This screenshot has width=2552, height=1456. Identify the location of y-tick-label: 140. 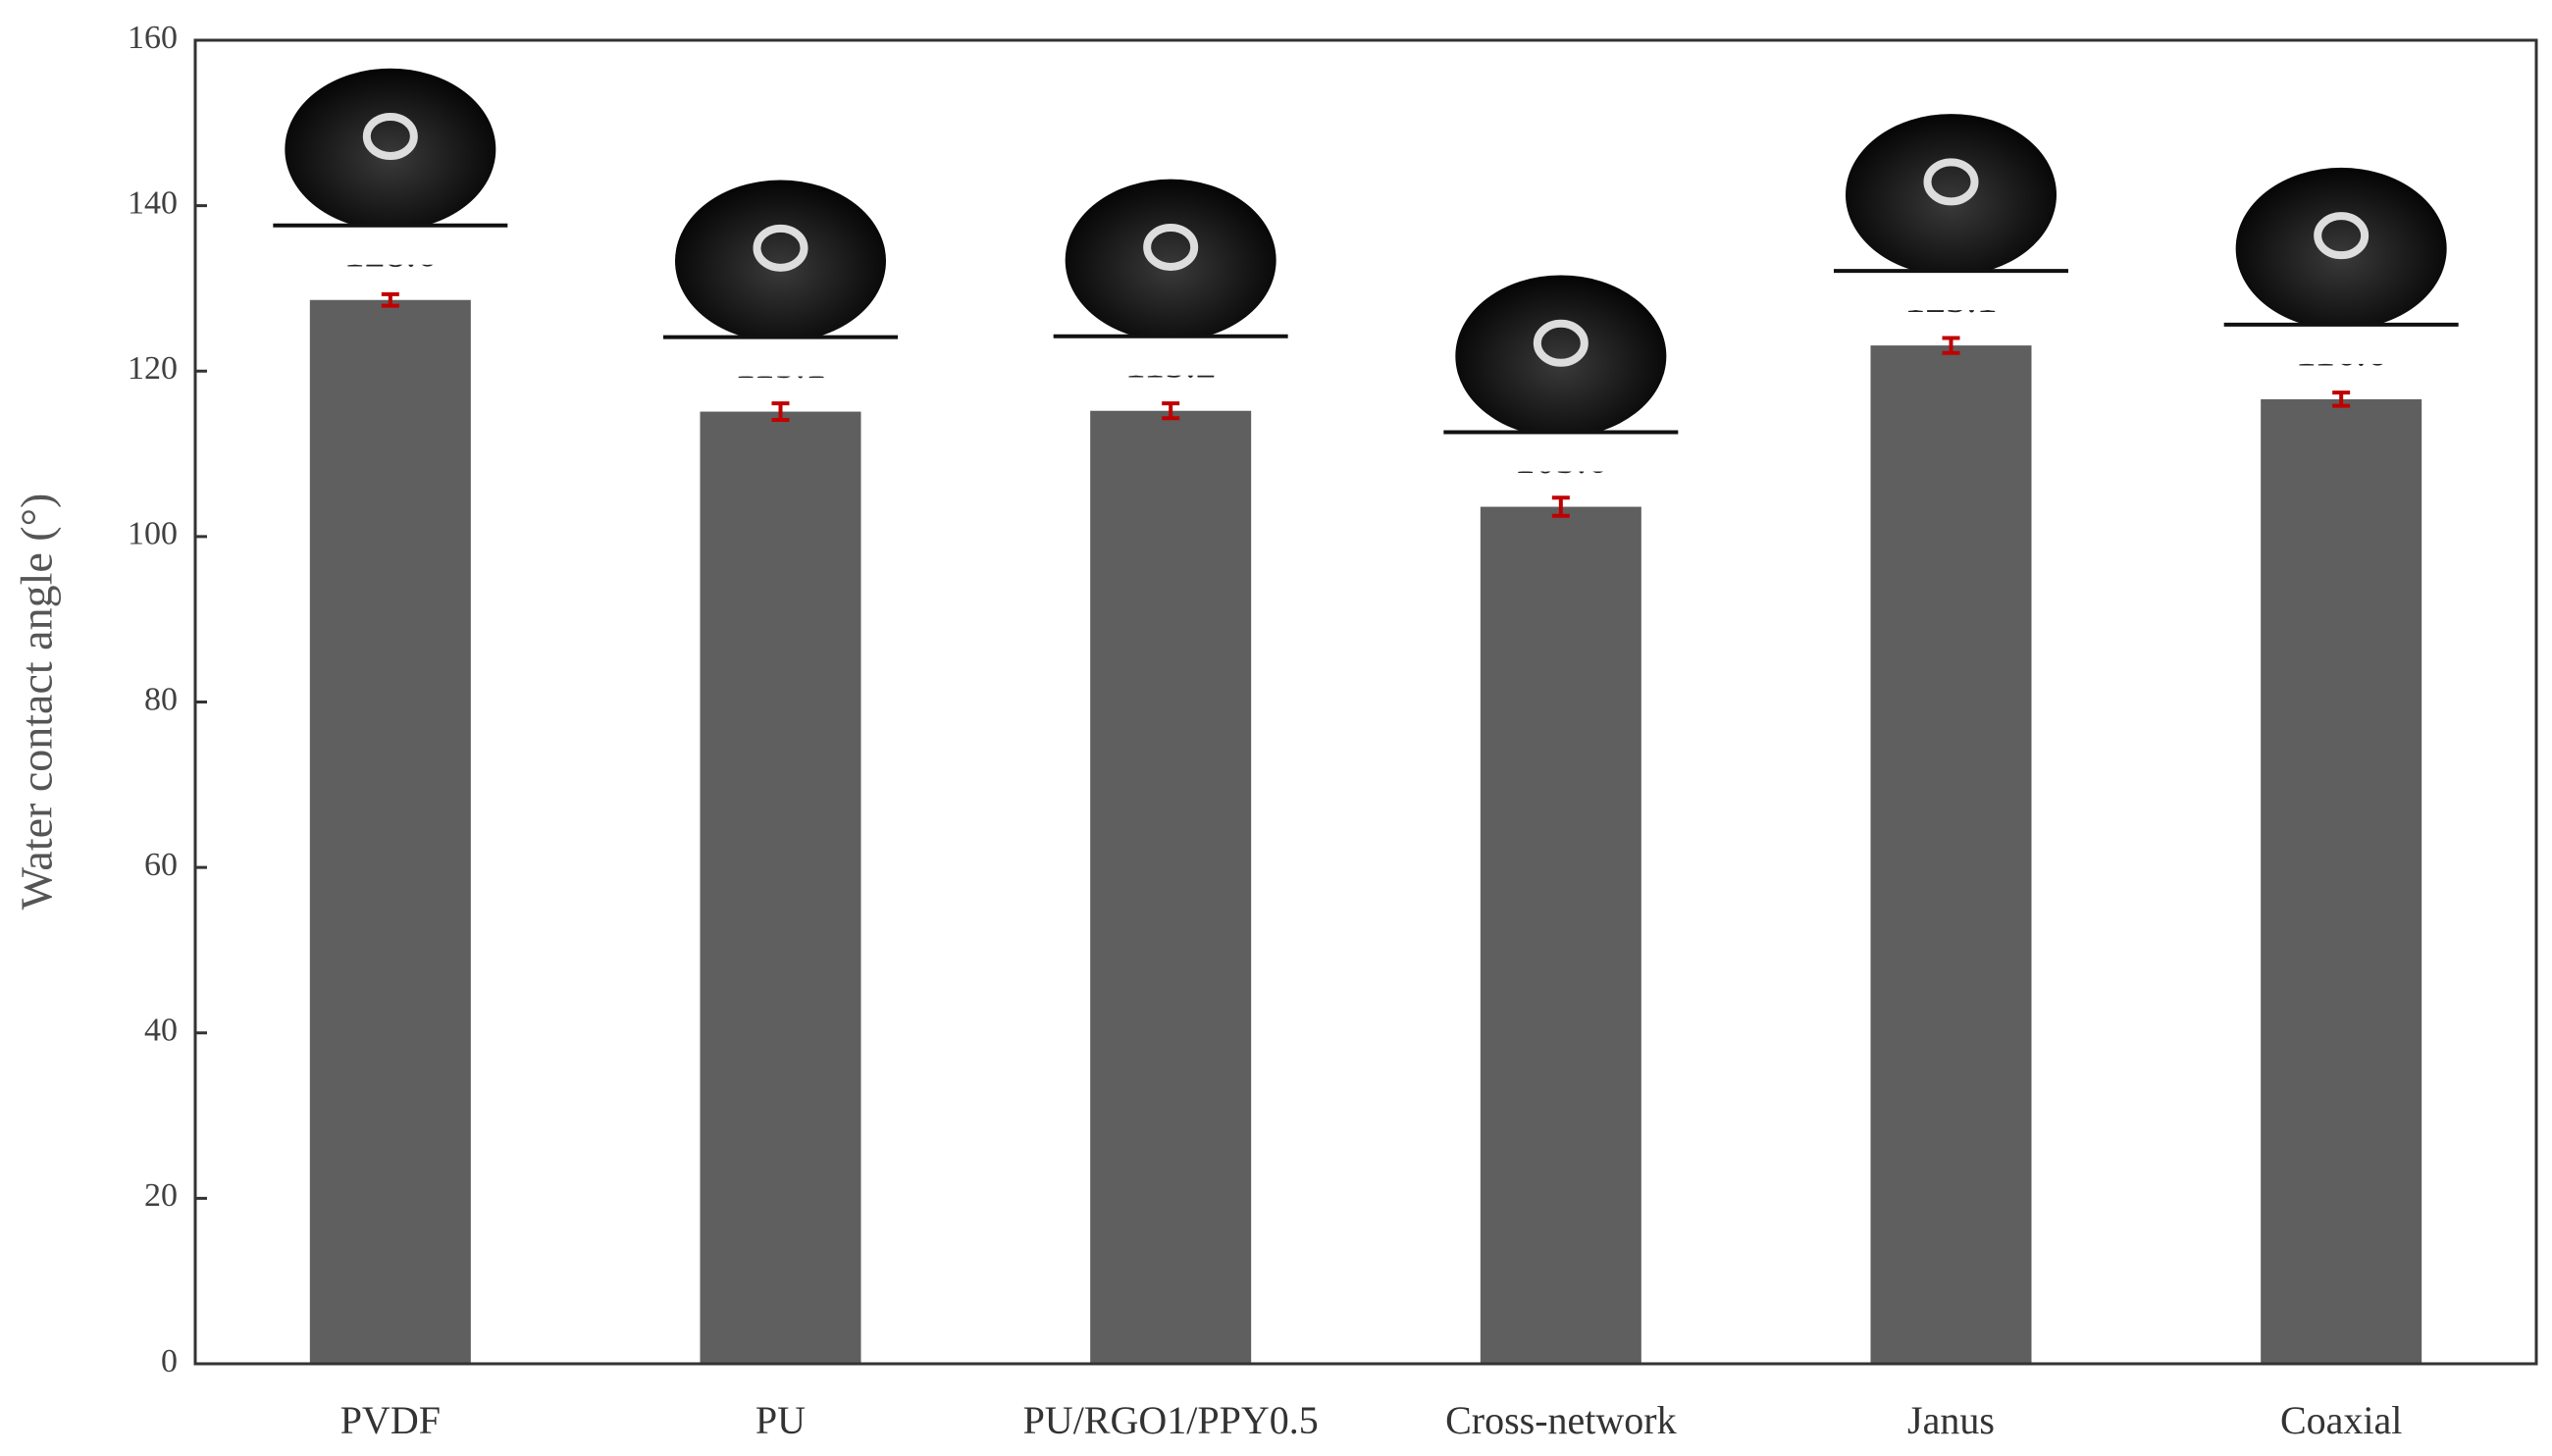
(153, 202).